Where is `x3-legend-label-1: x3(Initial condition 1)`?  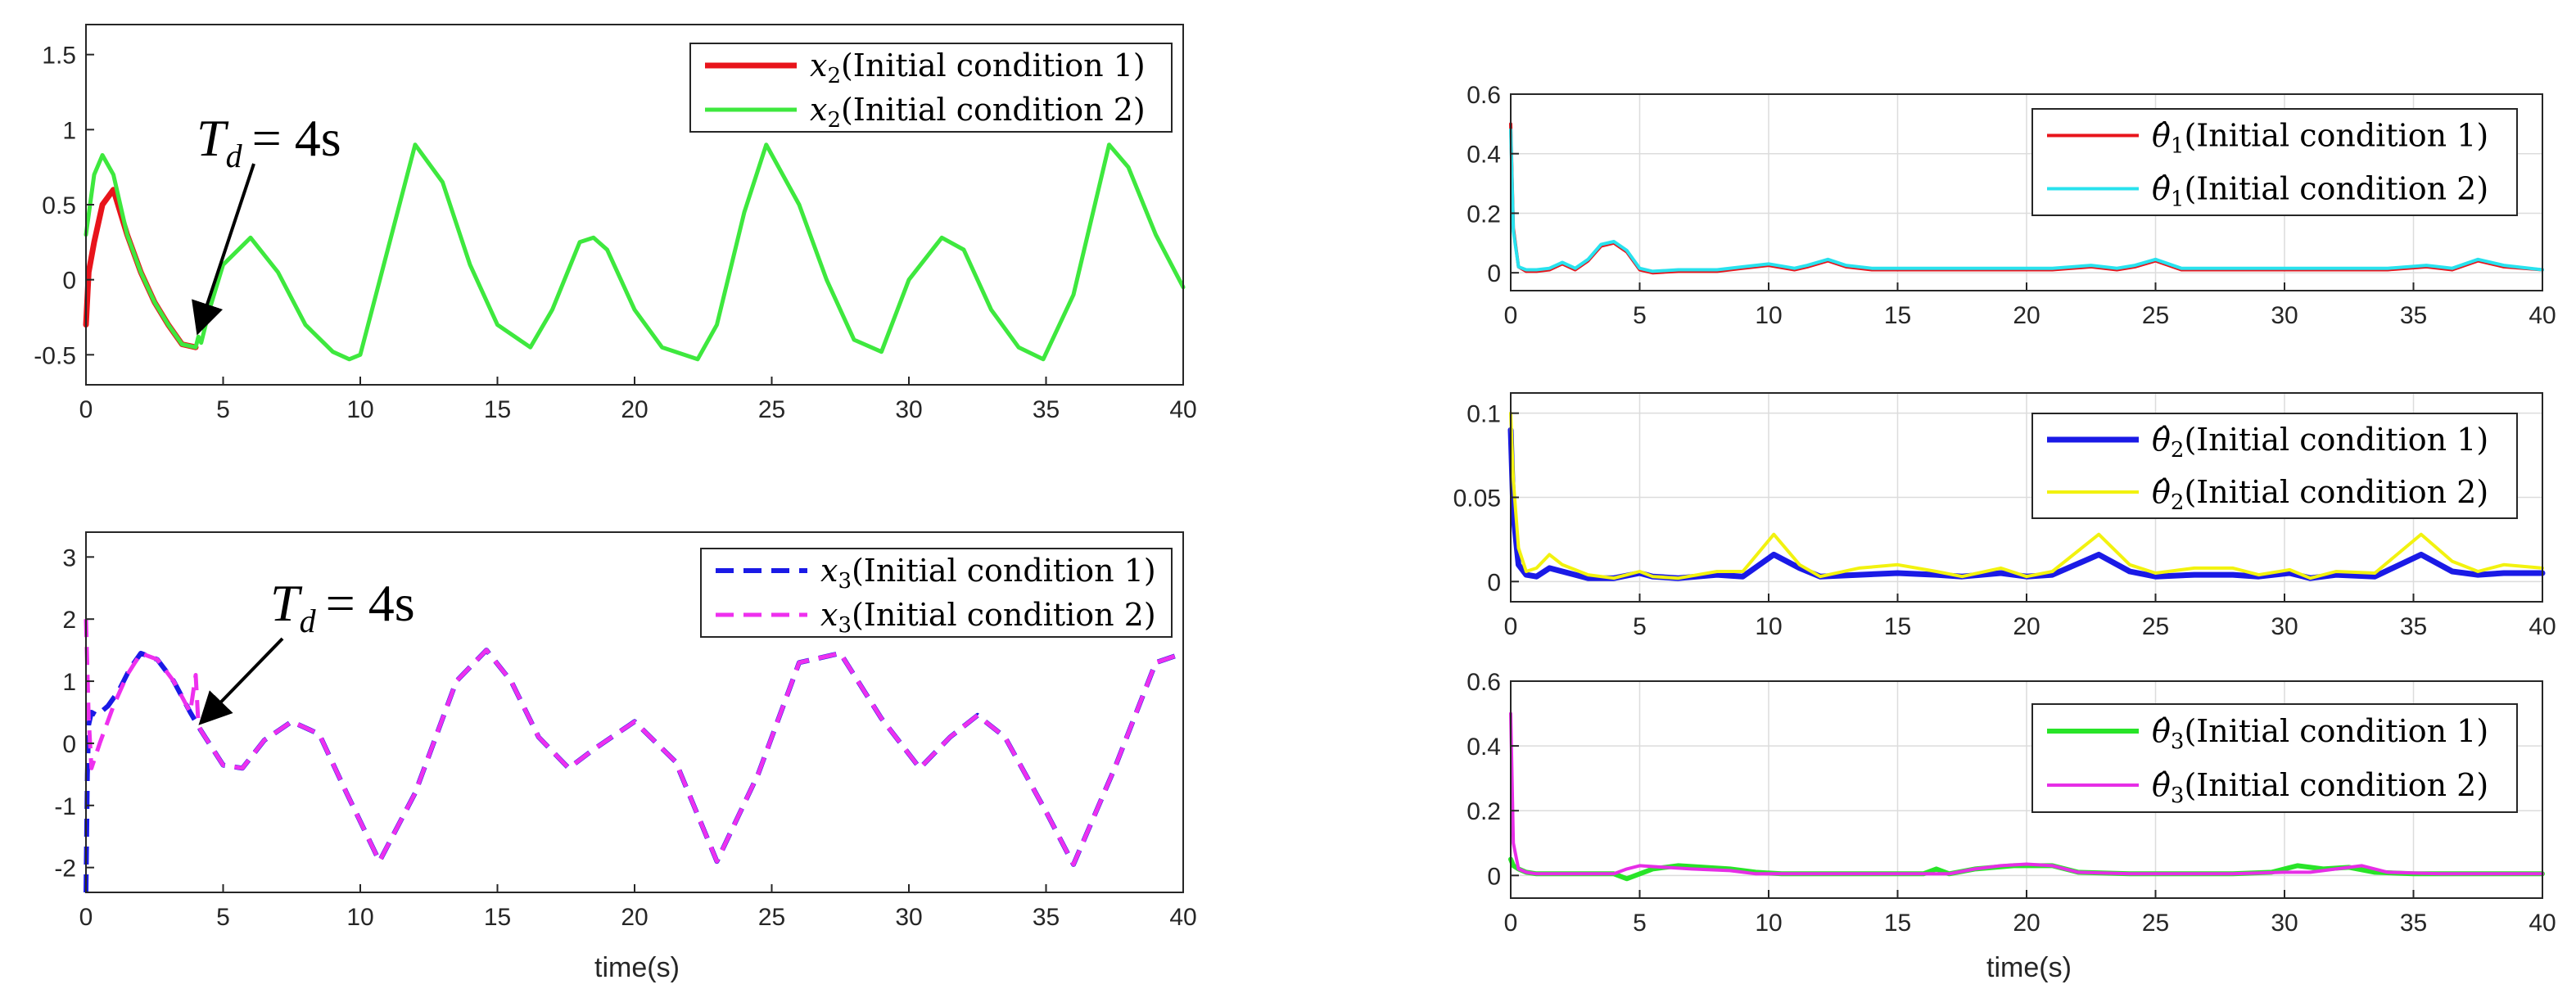
x3-legend-label-1: x3(Initial condition 1) is located at coordinates (988, 573).